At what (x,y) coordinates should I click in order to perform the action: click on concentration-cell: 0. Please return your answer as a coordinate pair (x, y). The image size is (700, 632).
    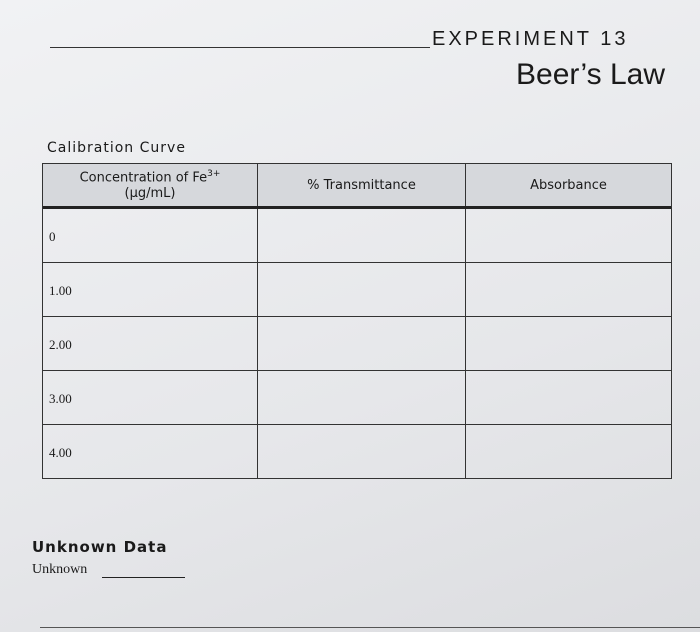
    Looking at the image, I should click on (150, 235).